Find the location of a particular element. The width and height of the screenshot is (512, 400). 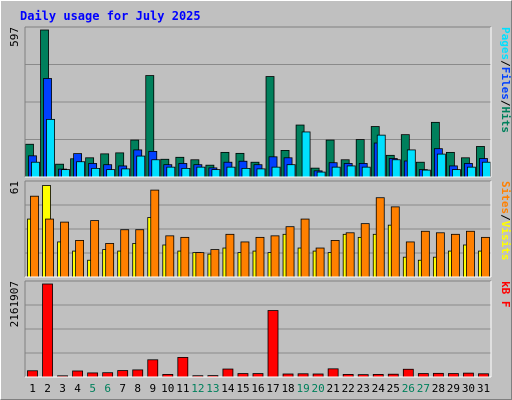

legend-entry: Visits is located at coordinates (505, 241).